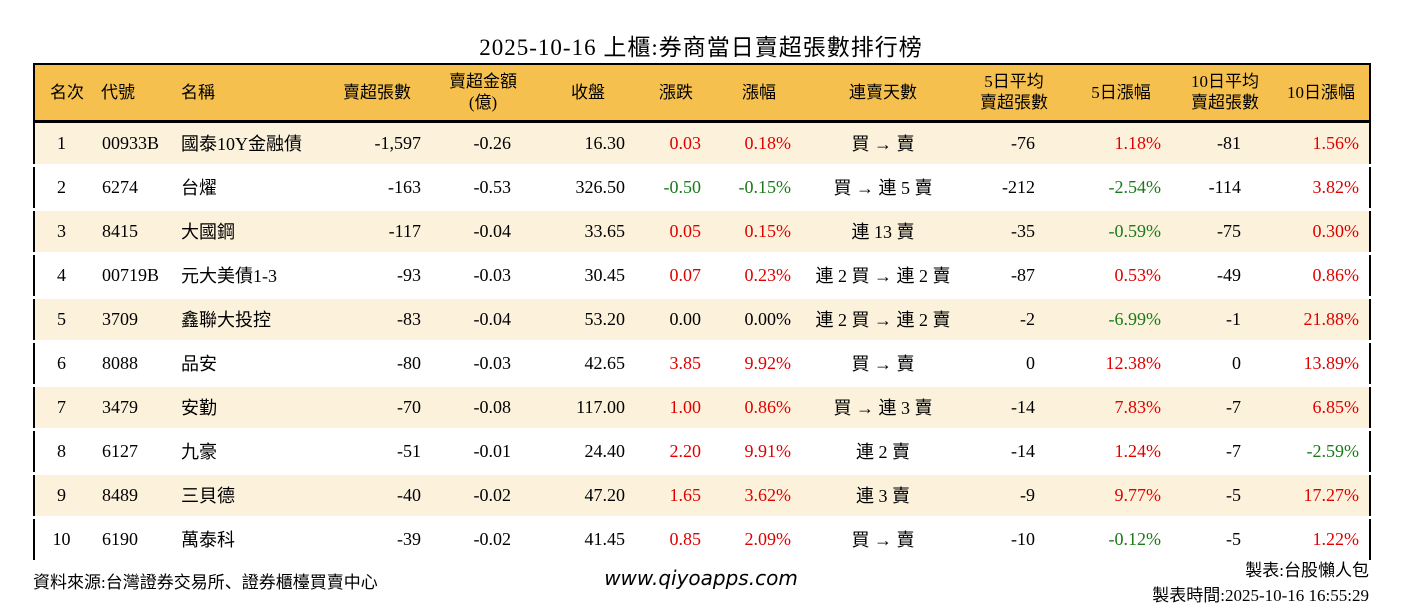 Image resolution: width=1402 pixels, height=612 pixels. I want to click on cell-pct10: 13.89%, so click(1321, 364).